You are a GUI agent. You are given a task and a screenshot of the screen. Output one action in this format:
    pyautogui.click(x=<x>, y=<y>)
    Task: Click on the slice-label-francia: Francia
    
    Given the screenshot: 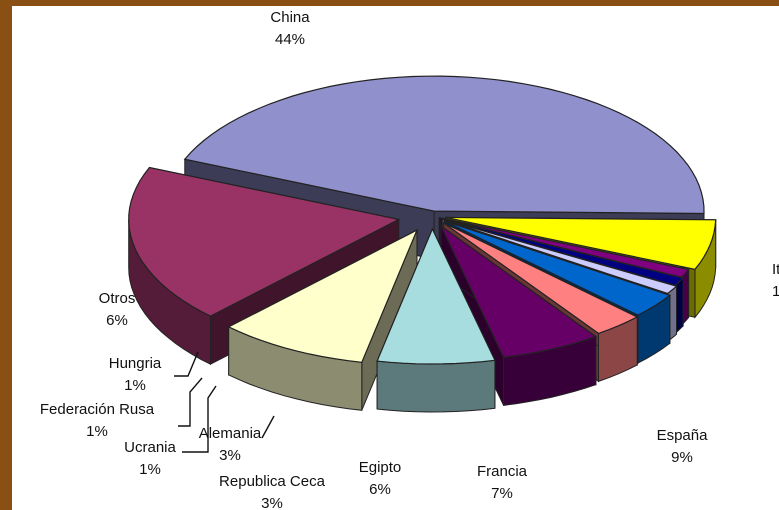 What is the action you would take?
    pyautogui.click(x=502, y=471)
    